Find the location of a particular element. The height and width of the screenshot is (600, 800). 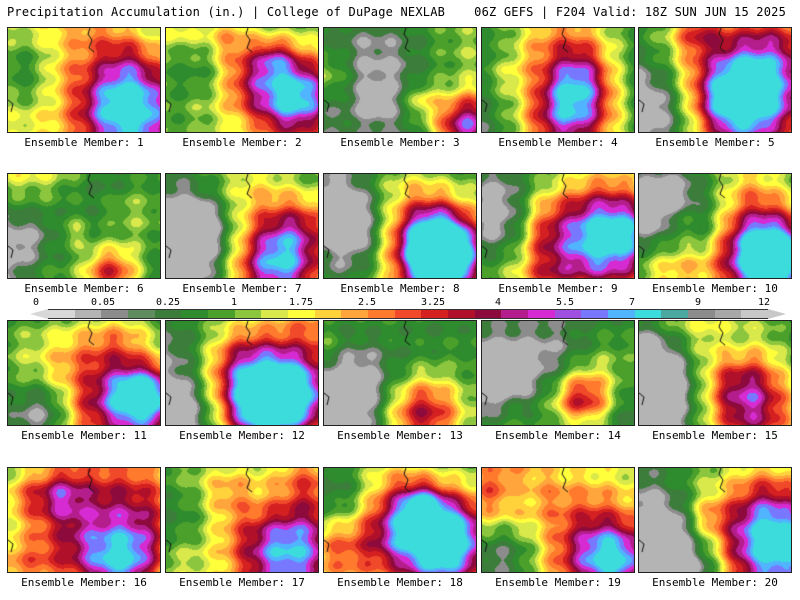

colorbar-max-arrow is located at coordinates (777, 314).